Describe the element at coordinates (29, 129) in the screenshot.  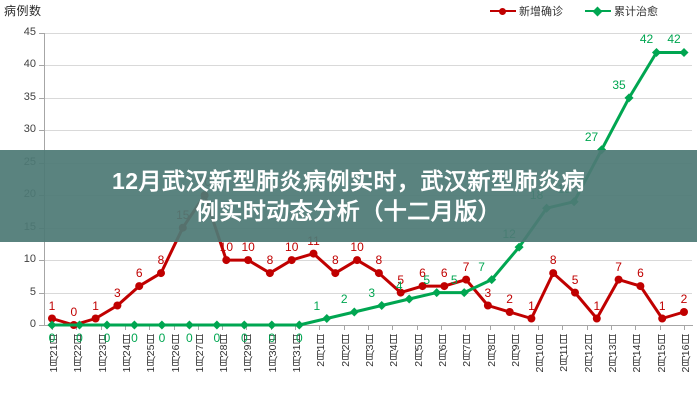
I see `y-tick-label: 30` at that location.